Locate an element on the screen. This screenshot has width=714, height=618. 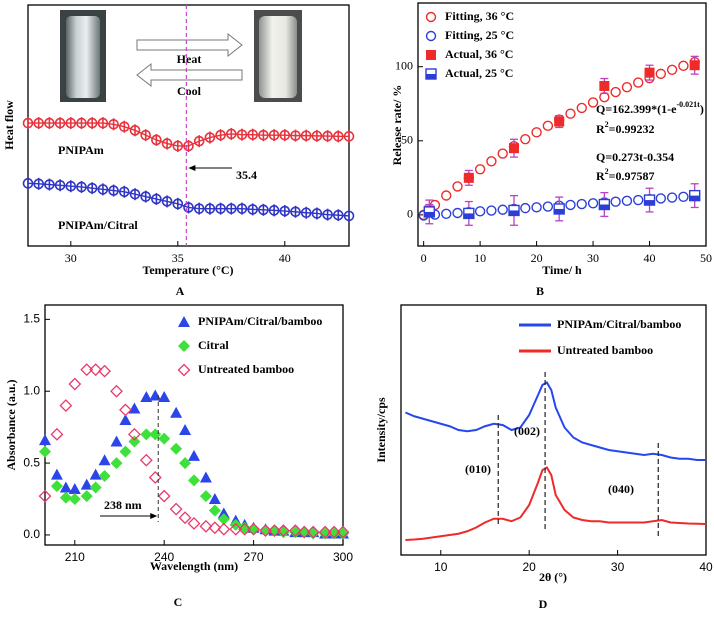
equation: Q=0.273t-0.354 is located at coordinates (635, 157).